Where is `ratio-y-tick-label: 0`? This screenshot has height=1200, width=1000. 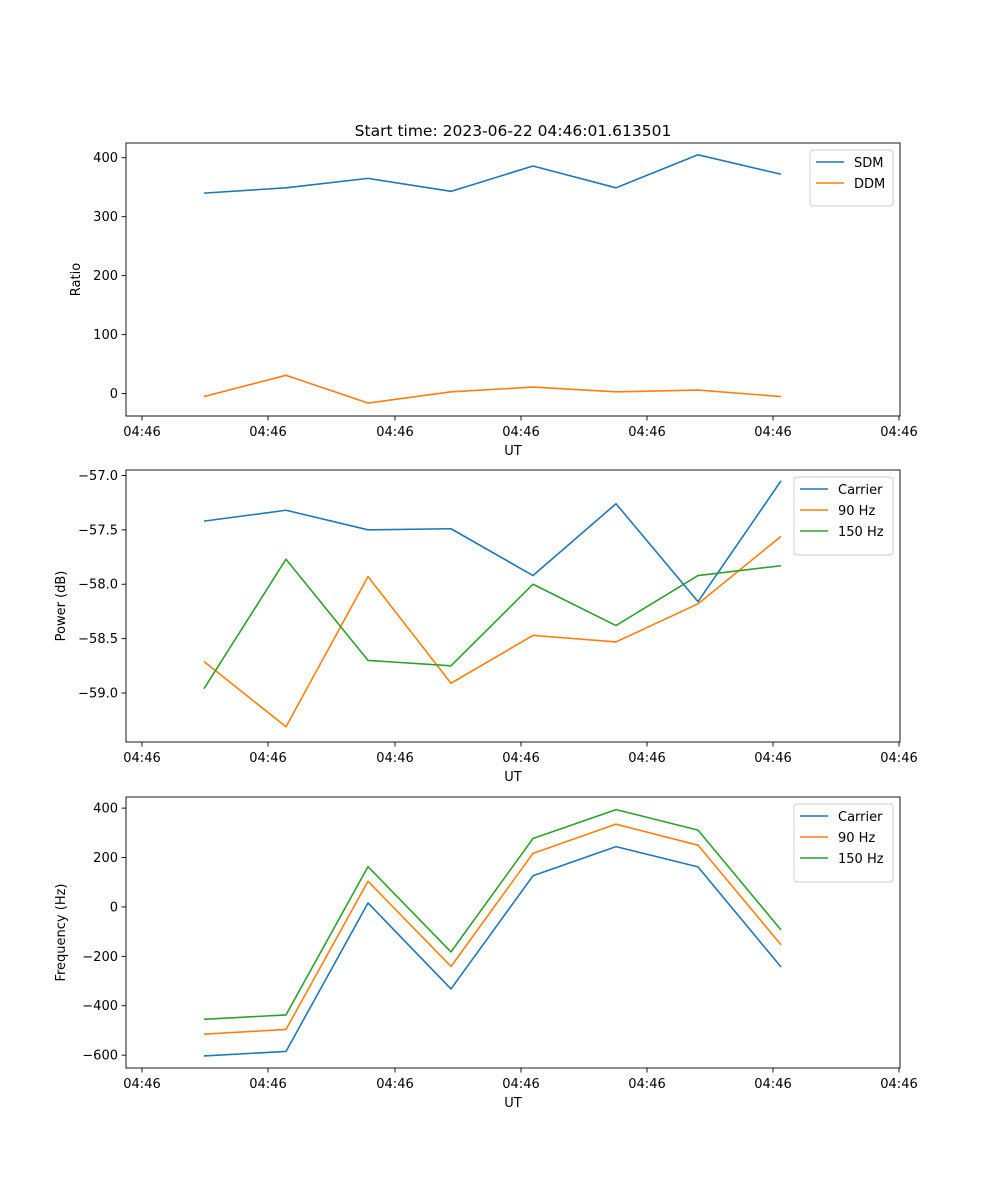
ratio-y-tick-label: 0 is located at coordinates (114, 394).